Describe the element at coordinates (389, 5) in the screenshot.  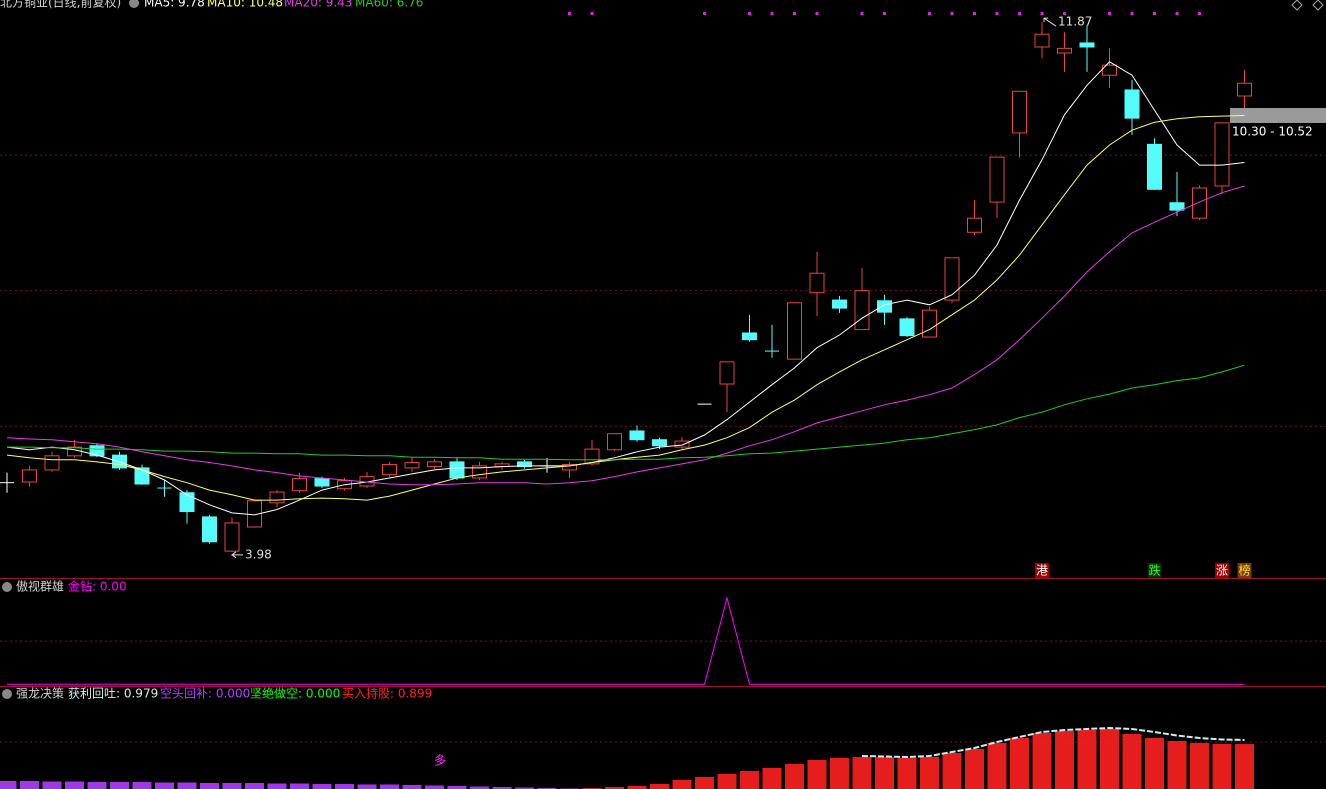
I see `legend-entry: MA60: 6.76` at that location.